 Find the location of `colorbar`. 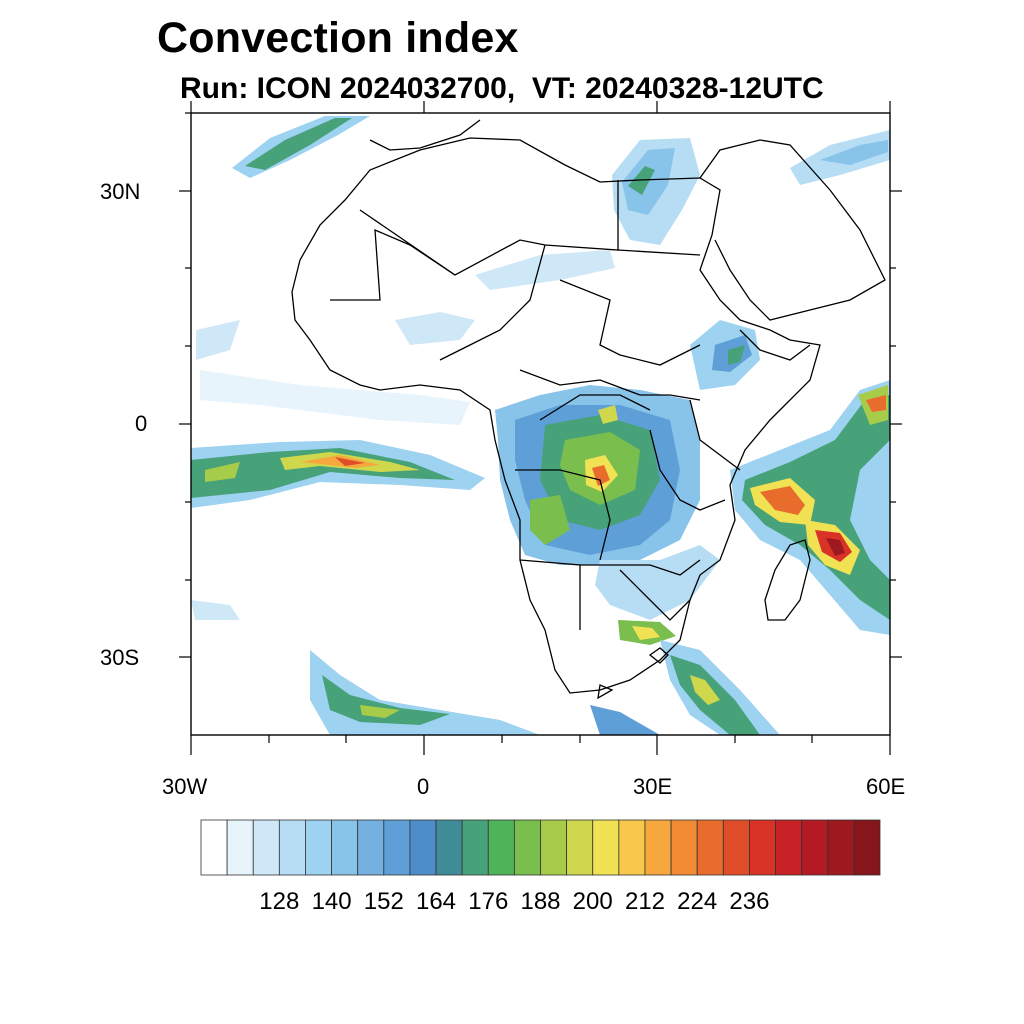

colorbar is located at coordinates (540, 847).